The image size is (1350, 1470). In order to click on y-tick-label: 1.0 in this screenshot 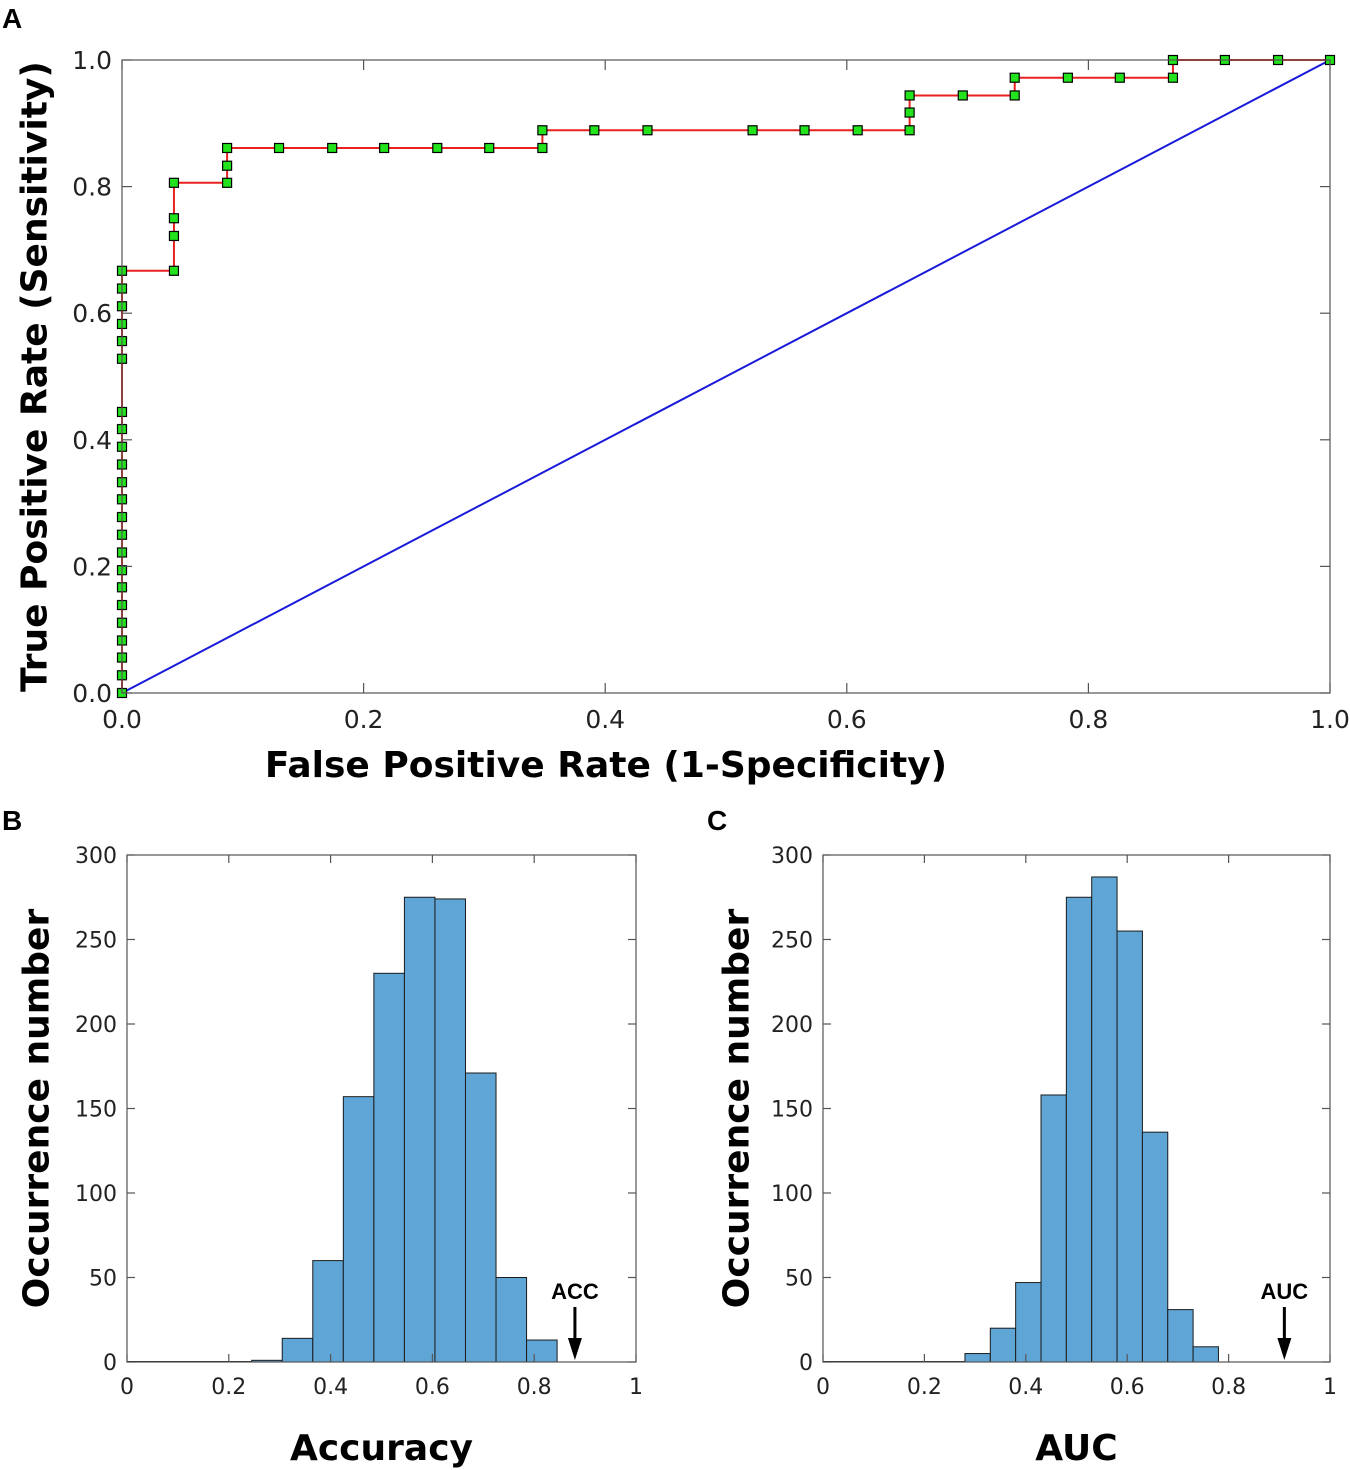, I will do `click(92, 60)`.